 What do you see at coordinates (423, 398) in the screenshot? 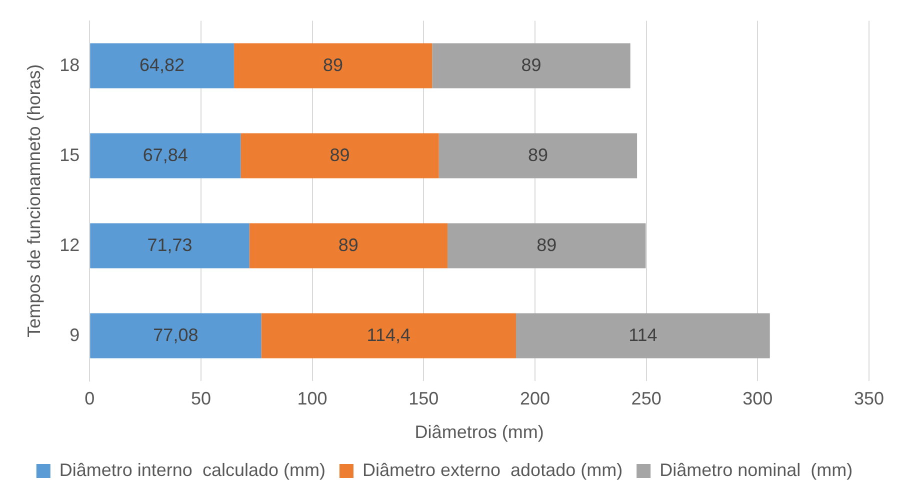
I see `x-tick-label: 150` at bounding box center [423, 398].